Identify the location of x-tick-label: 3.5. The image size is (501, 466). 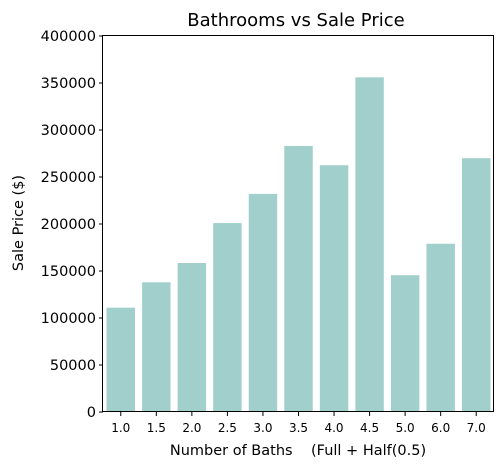
(298, 428).